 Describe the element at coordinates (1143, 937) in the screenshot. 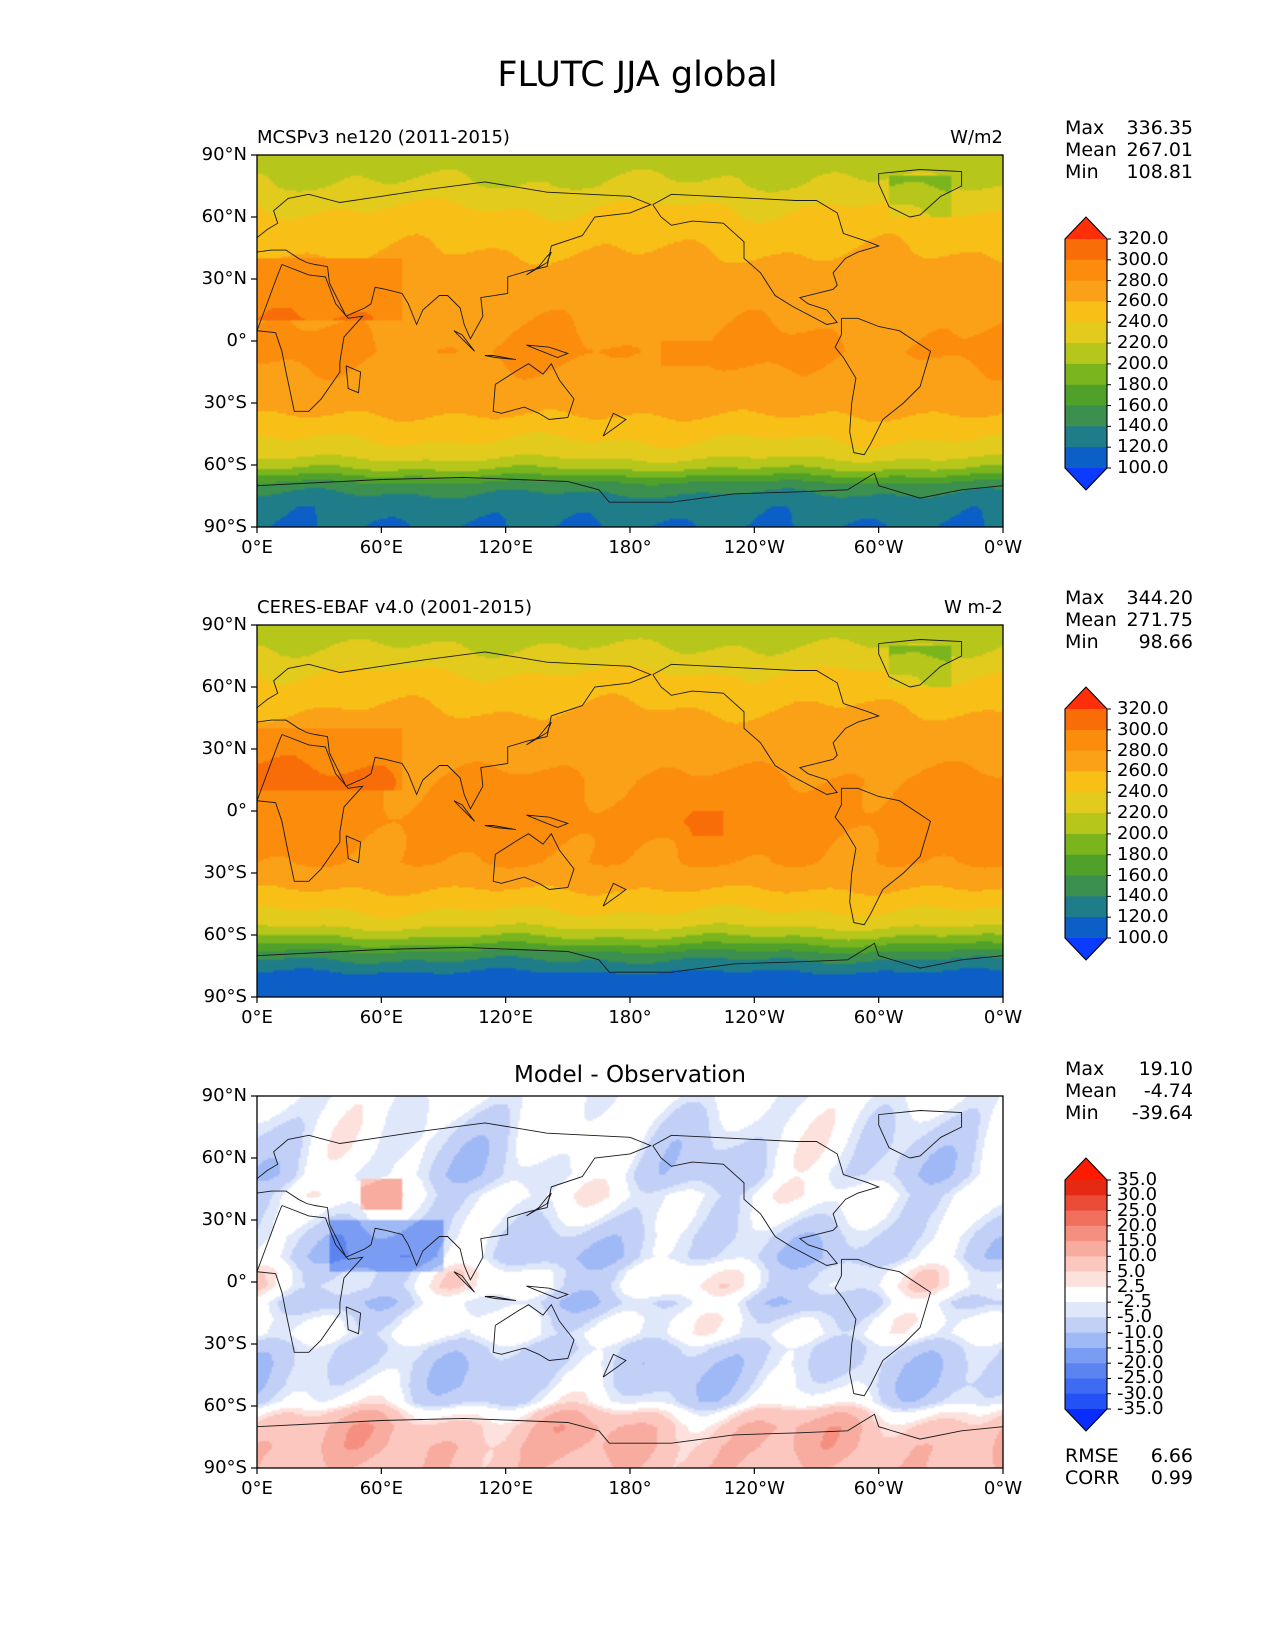

I see `colorbar-label: 100.0` at that location.